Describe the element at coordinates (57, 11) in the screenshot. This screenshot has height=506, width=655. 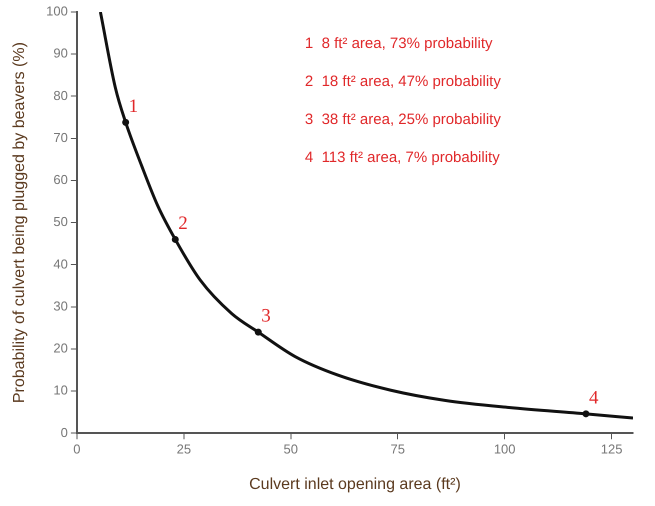
I see `y-tick-label: 100` at that location.